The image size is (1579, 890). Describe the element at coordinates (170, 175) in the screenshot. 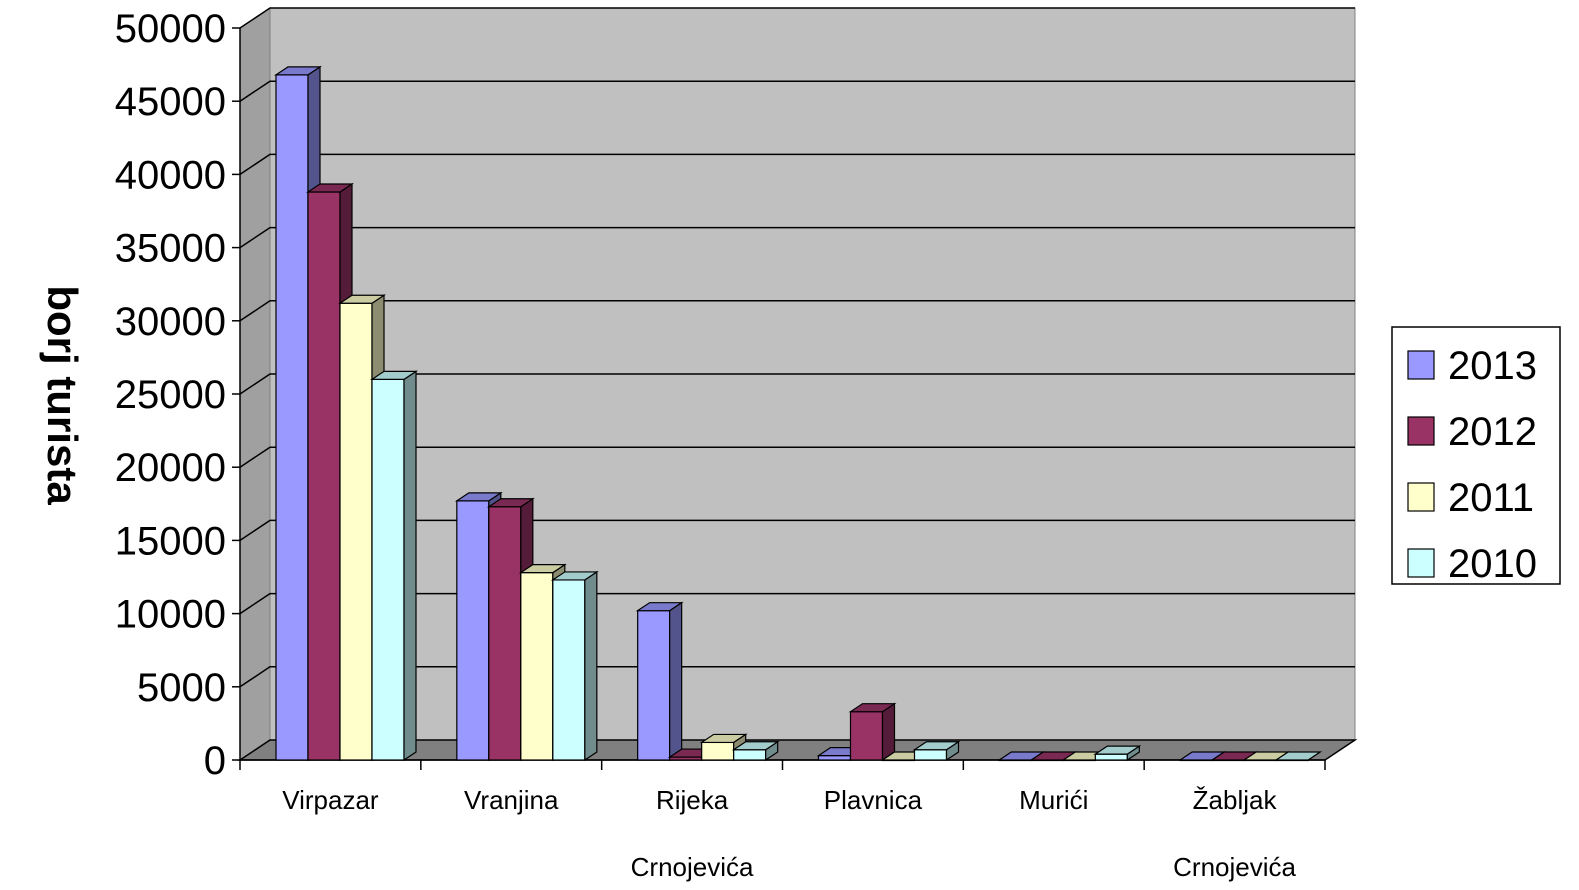

I see `y-tick-label: 40000` at that location.